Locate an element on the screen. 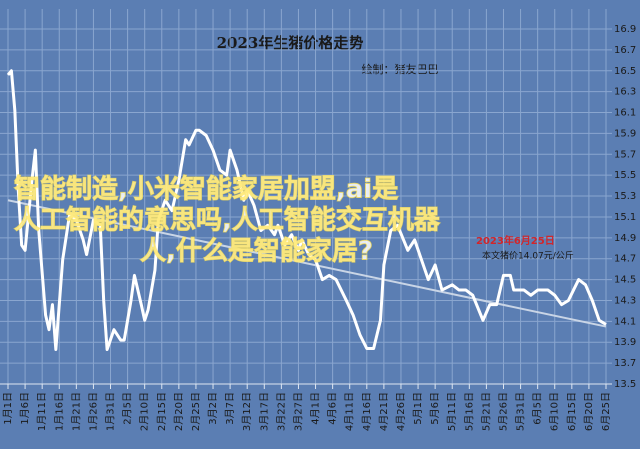 This screenshot has height=449, width=640. chart-subtitle: 绘制：猪友巴巴 is located at coordinates (400, 69).